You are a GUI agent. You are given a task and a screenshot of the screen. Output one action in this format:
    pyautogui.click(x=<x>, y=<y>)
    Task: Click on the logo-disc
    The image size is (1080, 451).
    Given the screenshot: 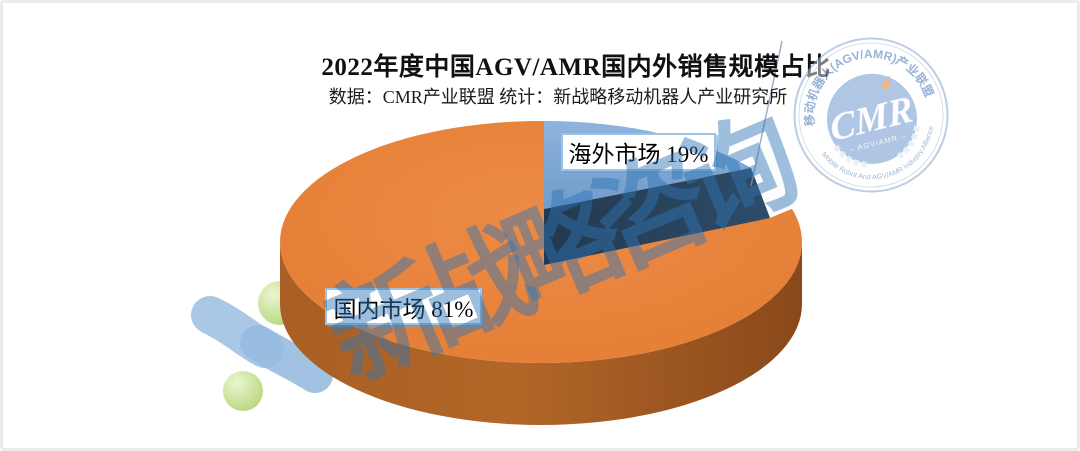 What is the action you would take?
    pyautogui.click(x=871, y=118)
    